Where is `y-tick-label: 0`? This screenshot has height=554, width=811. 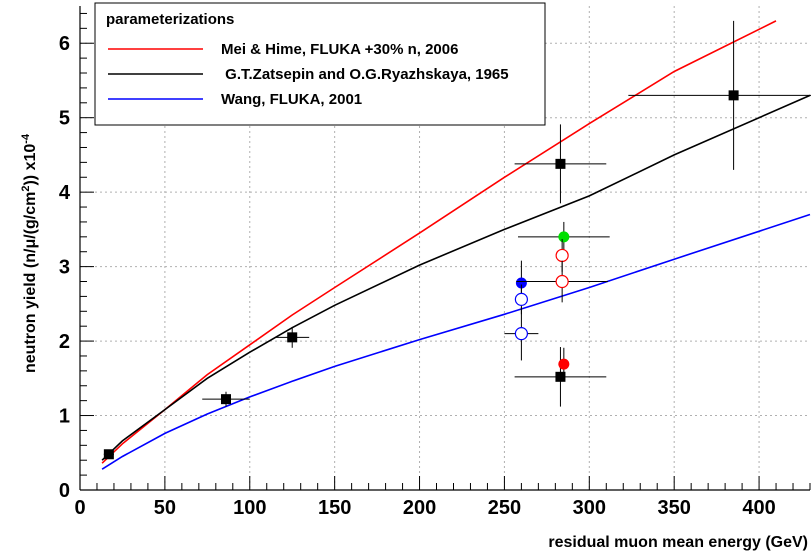 y-tick-label: 0 is located at coordinates (64, 491).